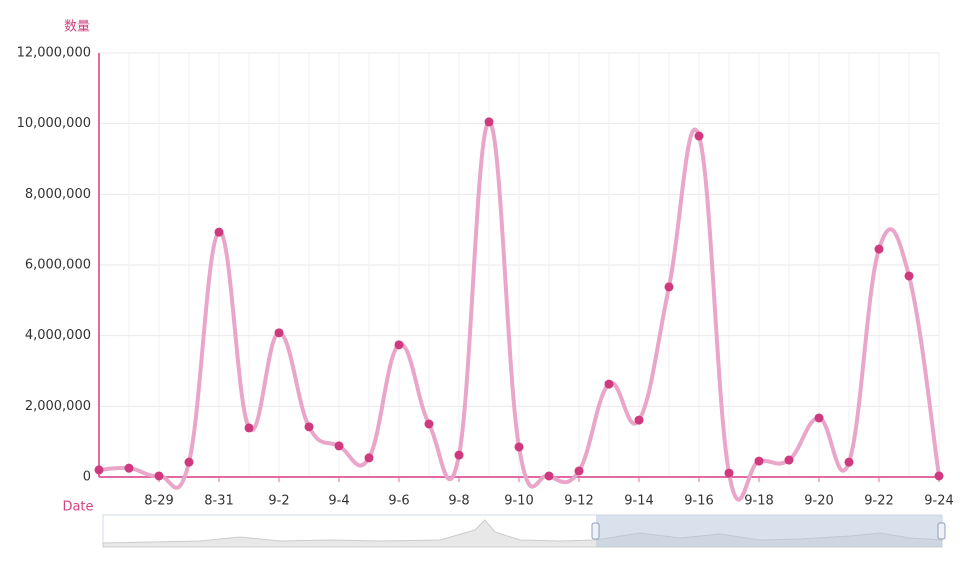 This screenshot has height=564, width=960. What do you see at coordinates (769, 531) in the screenshot?
I see `zoom-window` at bounding box center [769, 531].